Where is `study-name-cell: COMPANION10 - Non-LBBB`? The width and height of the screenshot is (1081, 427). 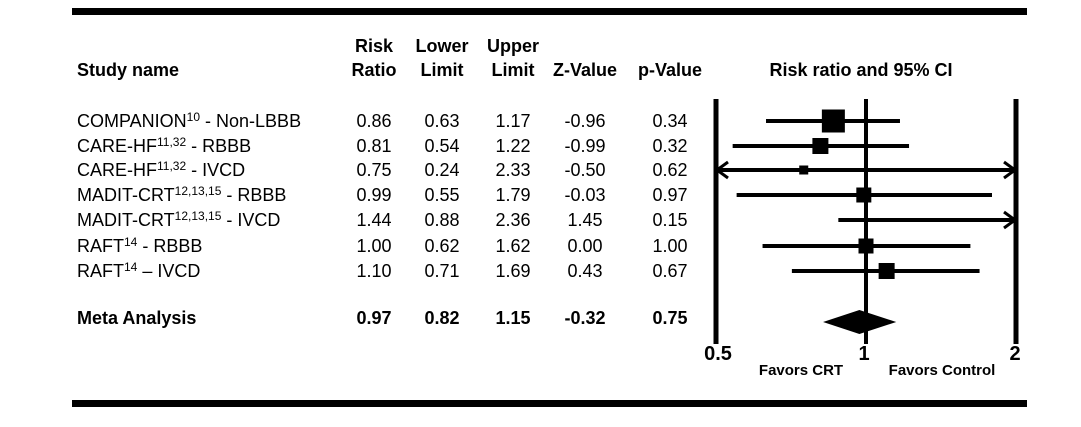
study-name-cell: COMPANION10 - Non-LBBB is located at coordinates (217, 121).